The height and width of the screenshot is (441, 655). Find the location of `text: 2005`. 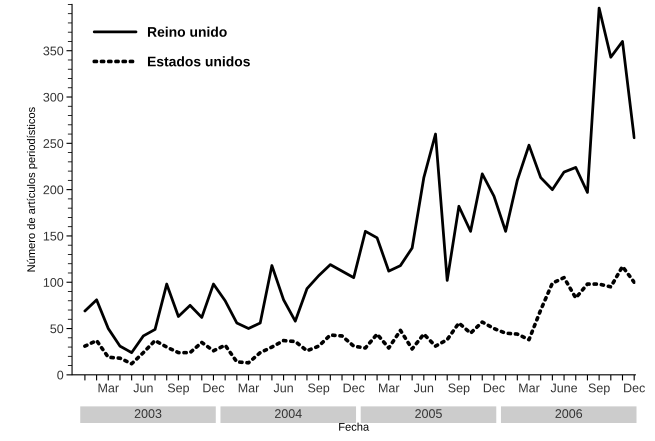

text: 2005 is located at coordinates (428, 413).